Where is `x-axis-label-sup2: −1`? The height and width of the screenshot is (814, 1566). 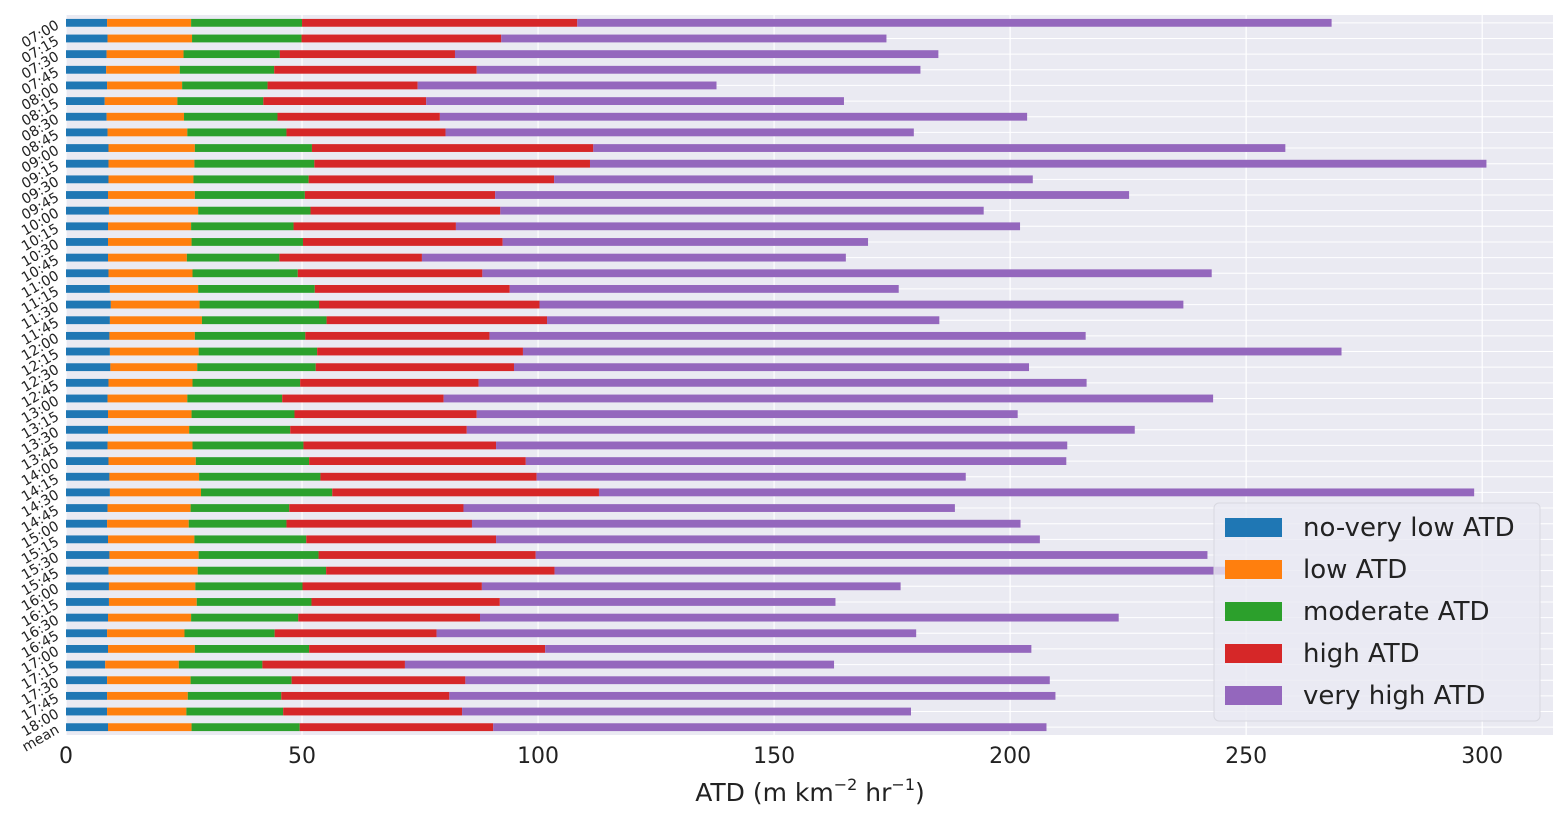
x-axis-label-sup2: −1 is located at coordinates (903, 784).